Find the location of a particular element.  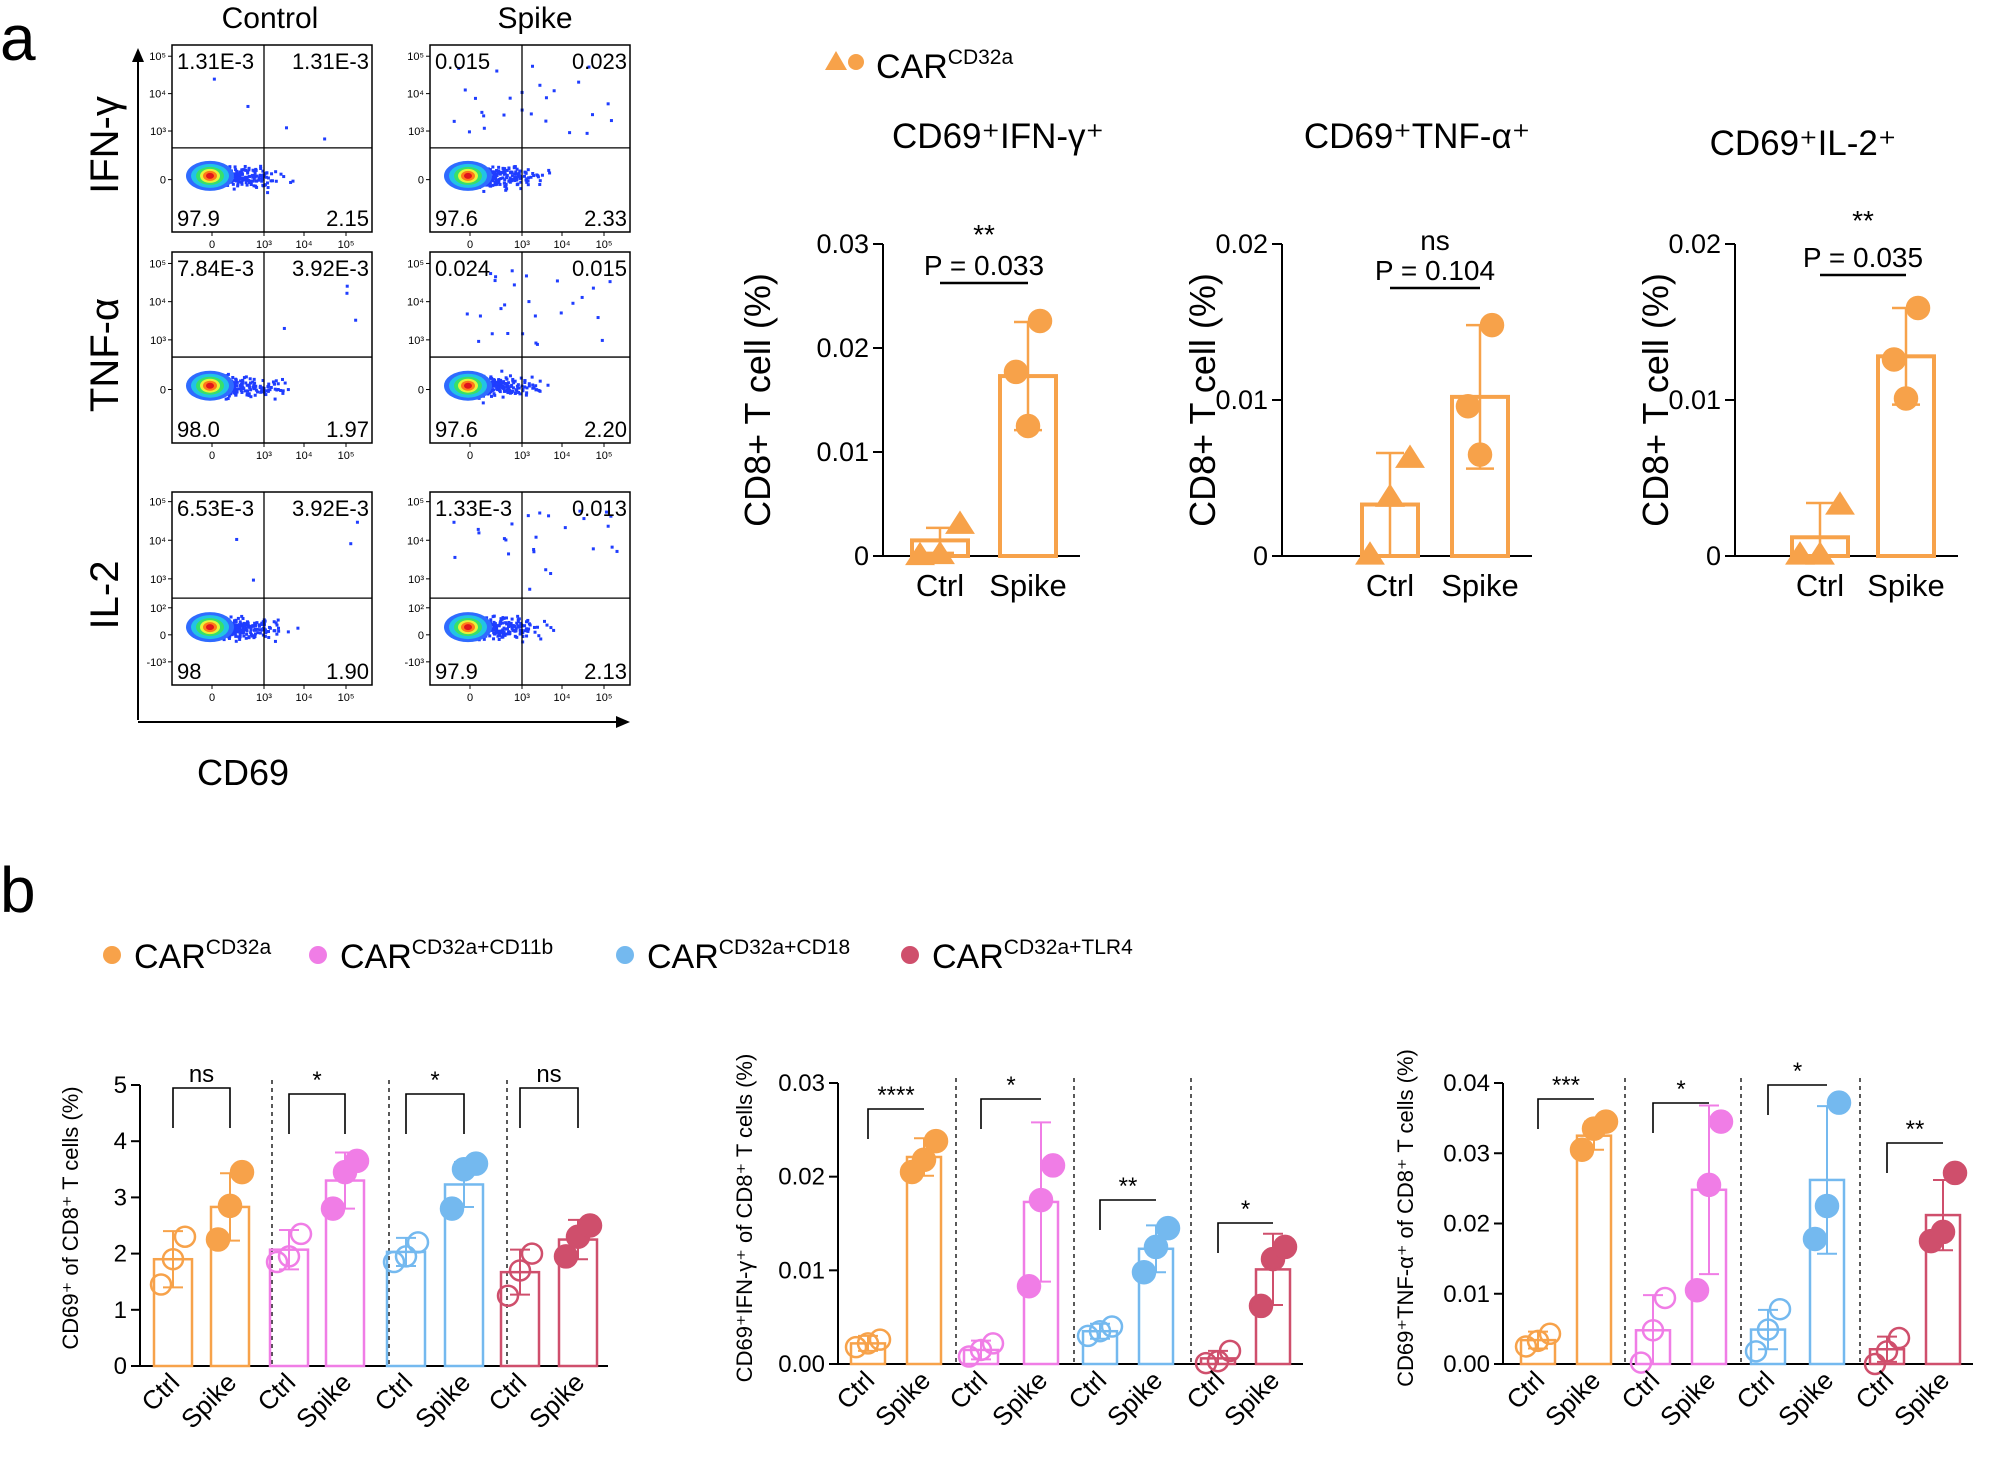

significance-stars: * is located at coordinates (316, 1080).